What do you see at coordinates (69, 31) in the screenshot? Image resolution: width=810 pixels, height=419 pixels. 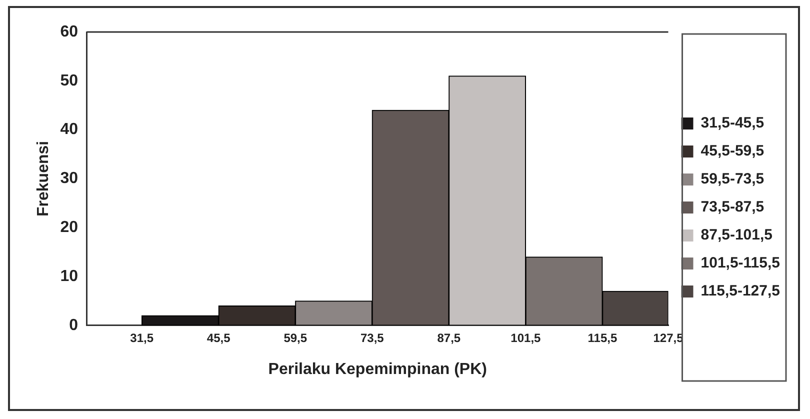 I see `y-tick-label: 60` at bounding box center [69, 31].